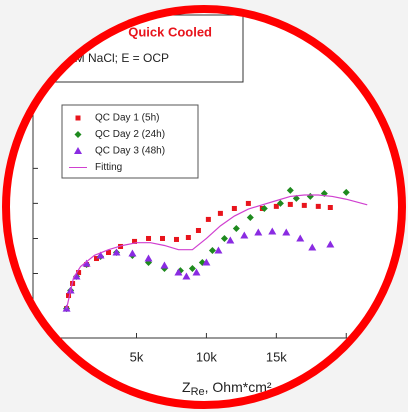 The height and width of the screenshot is (412, 408). Describe the element at coordinates (198, 392) in the screenshot. I see `x-label-sub: Re` at that location.